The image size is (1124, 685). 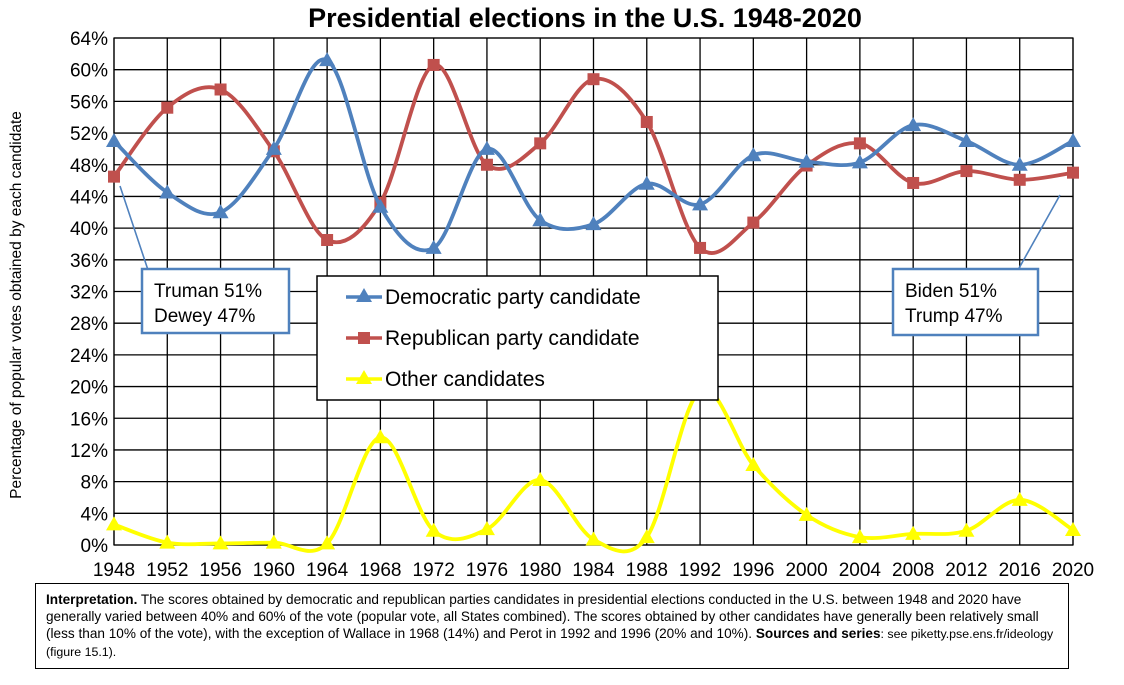 What do you see at coordinates (274, 570) in the screenshot?
I see `x-tick-label: 1960` at bounding box center [274, 570].